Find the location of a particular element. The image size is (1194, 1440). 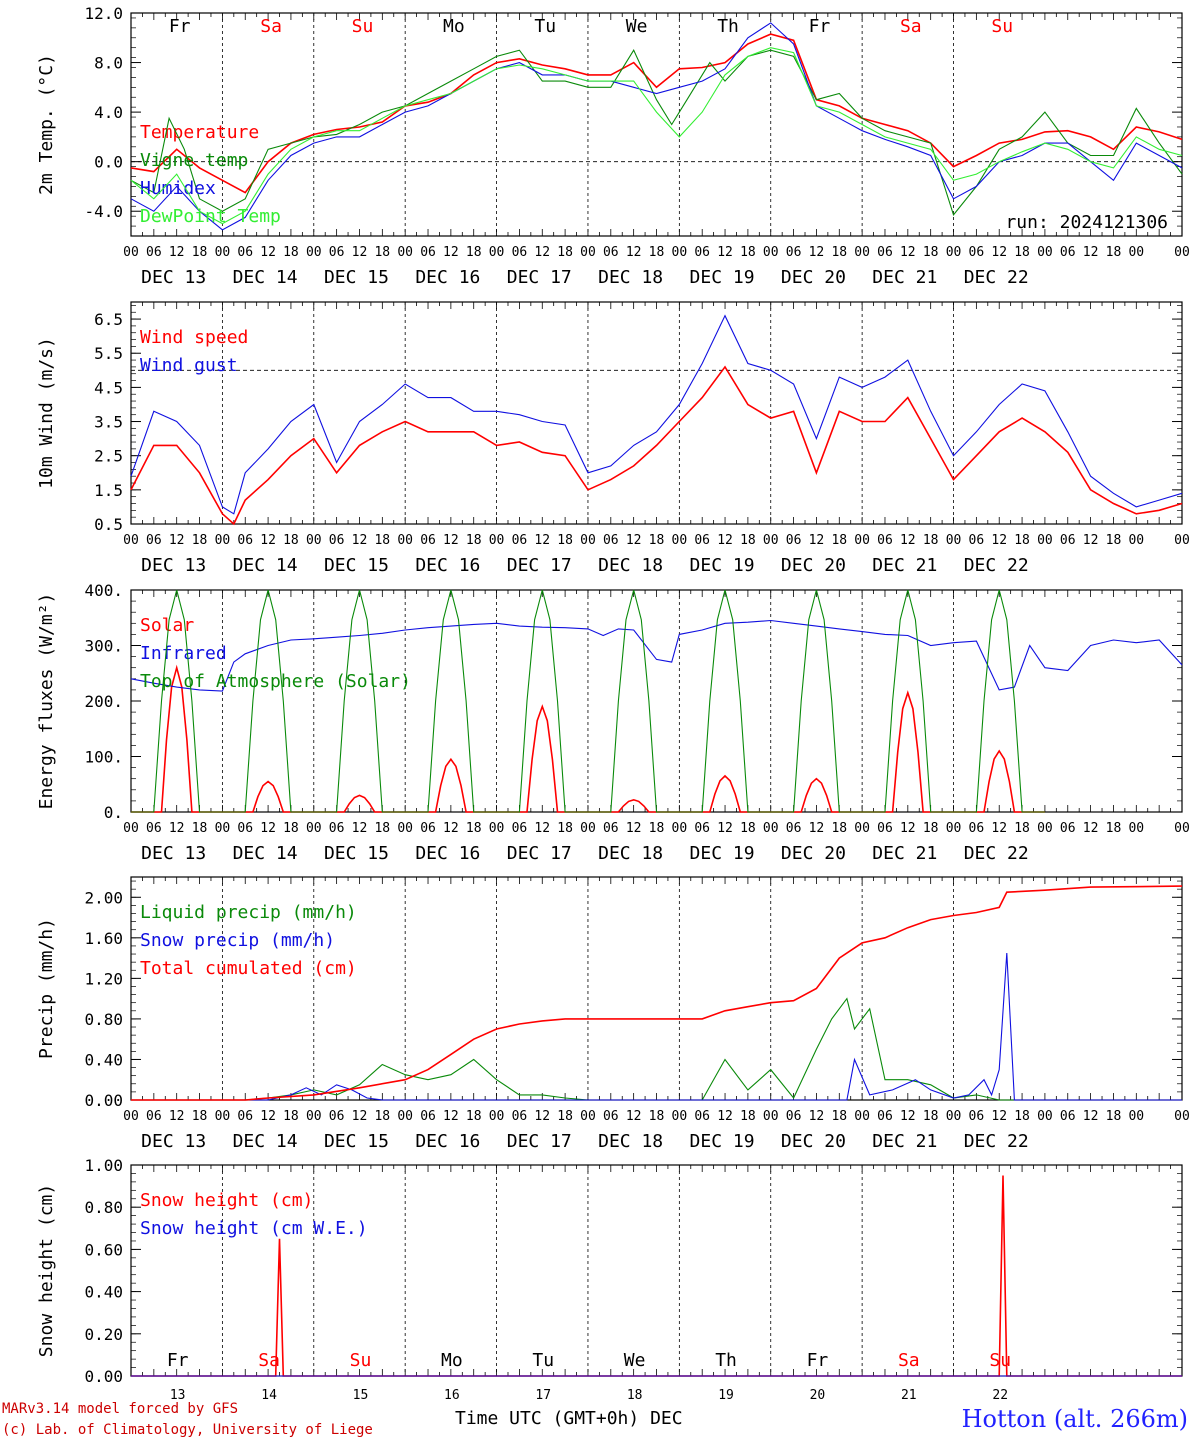

y-tick-label: 0.40 is located at coordinates (103, 1292).